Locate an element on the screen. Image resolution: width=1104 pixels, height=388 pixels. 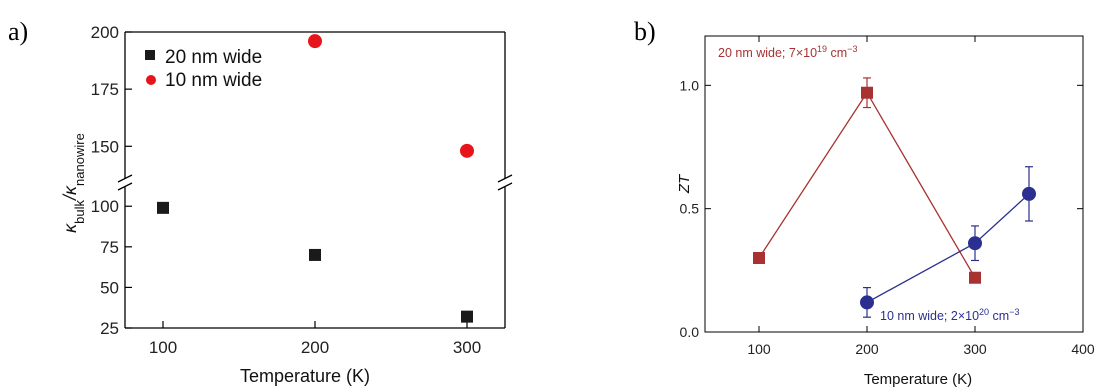
y-tick-label: 200 is located at coordinates (105, 32).